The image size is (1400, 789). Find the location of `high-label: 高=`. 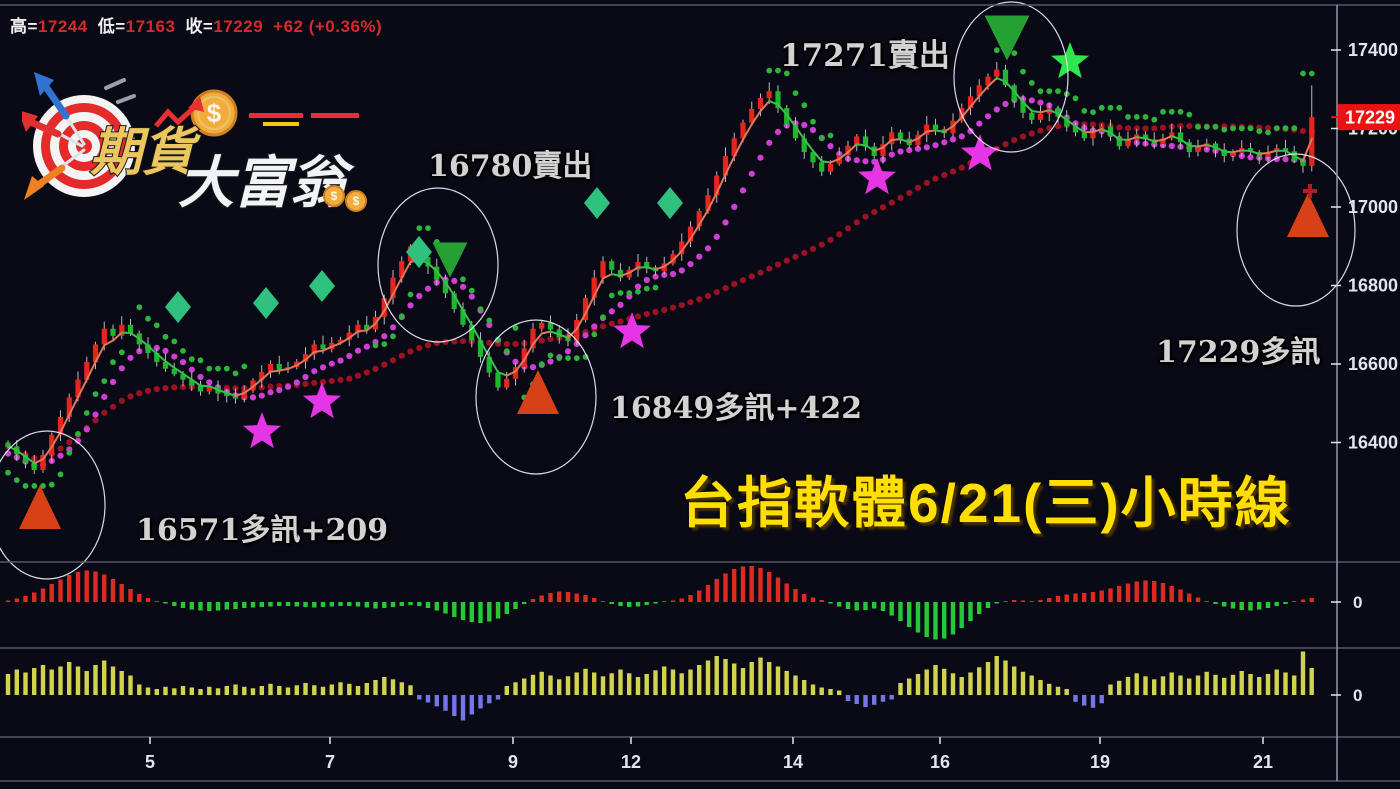

high-label: 高= is located at coordinates (24, 26).